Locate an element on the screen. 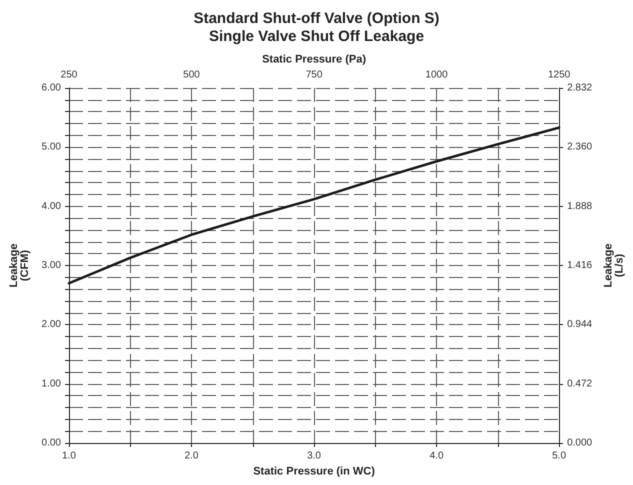 This screenshot has width=633, height=485. y-tick-label: 5.00 is located at coordinates (52, 147).